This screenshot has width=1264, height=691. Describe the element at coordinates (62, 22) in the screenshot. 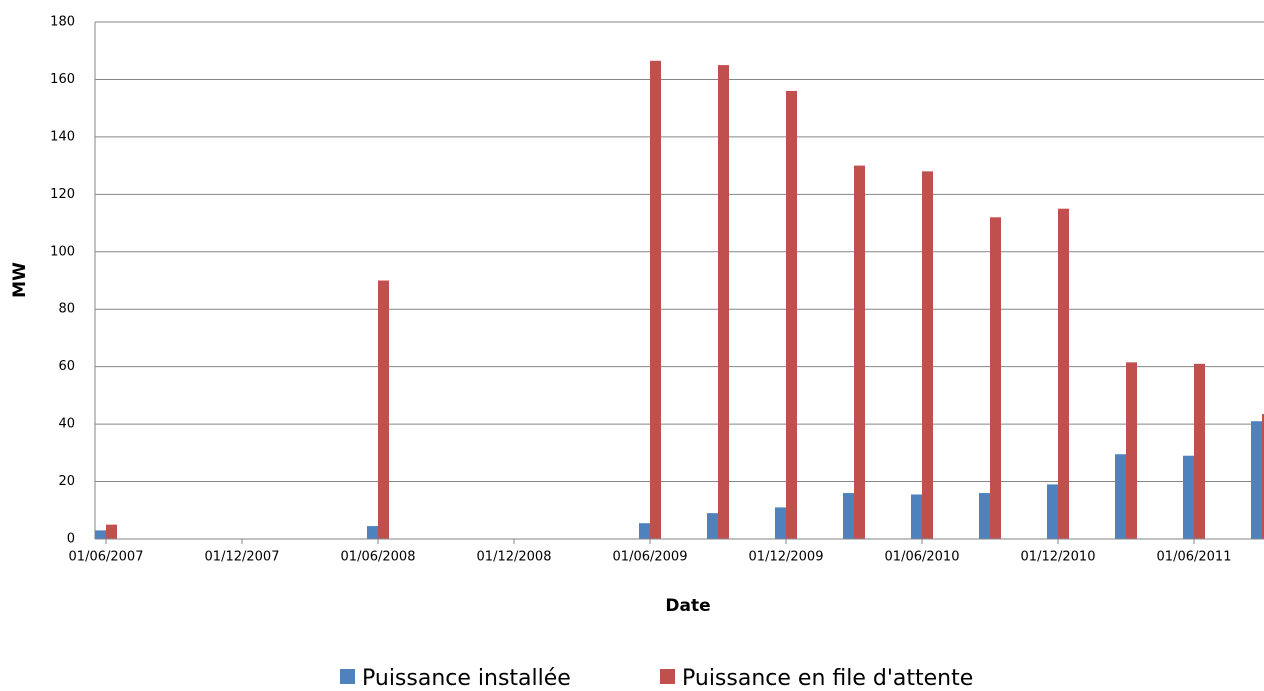

I see `y-tick-label: 180` at that location.